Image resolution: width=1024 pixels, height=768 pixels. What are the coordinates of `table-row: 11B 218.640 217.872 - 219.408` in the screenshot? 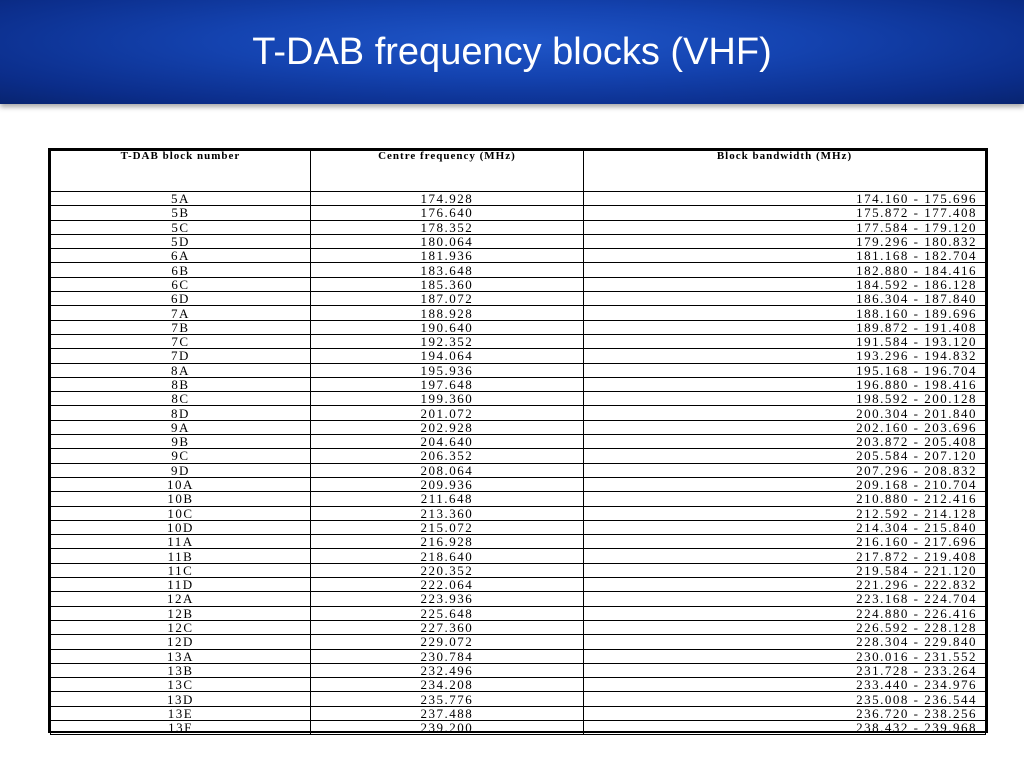 It's located at (518, 556).